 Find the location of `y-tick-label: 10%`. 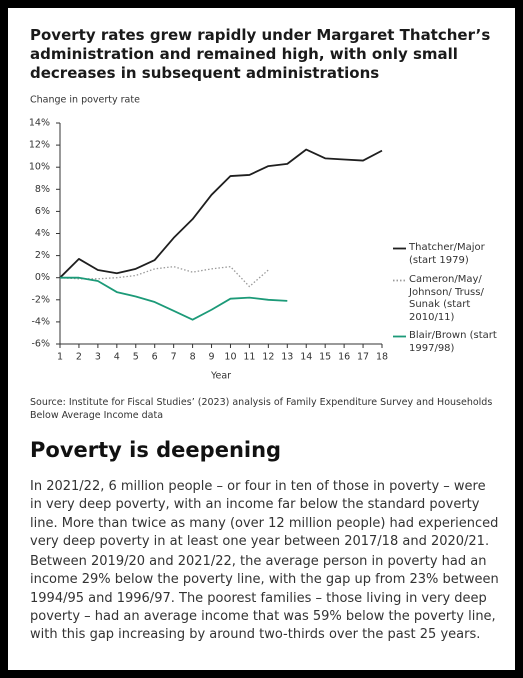

y-tick-label: 10% is located at coordinates (39, 167).